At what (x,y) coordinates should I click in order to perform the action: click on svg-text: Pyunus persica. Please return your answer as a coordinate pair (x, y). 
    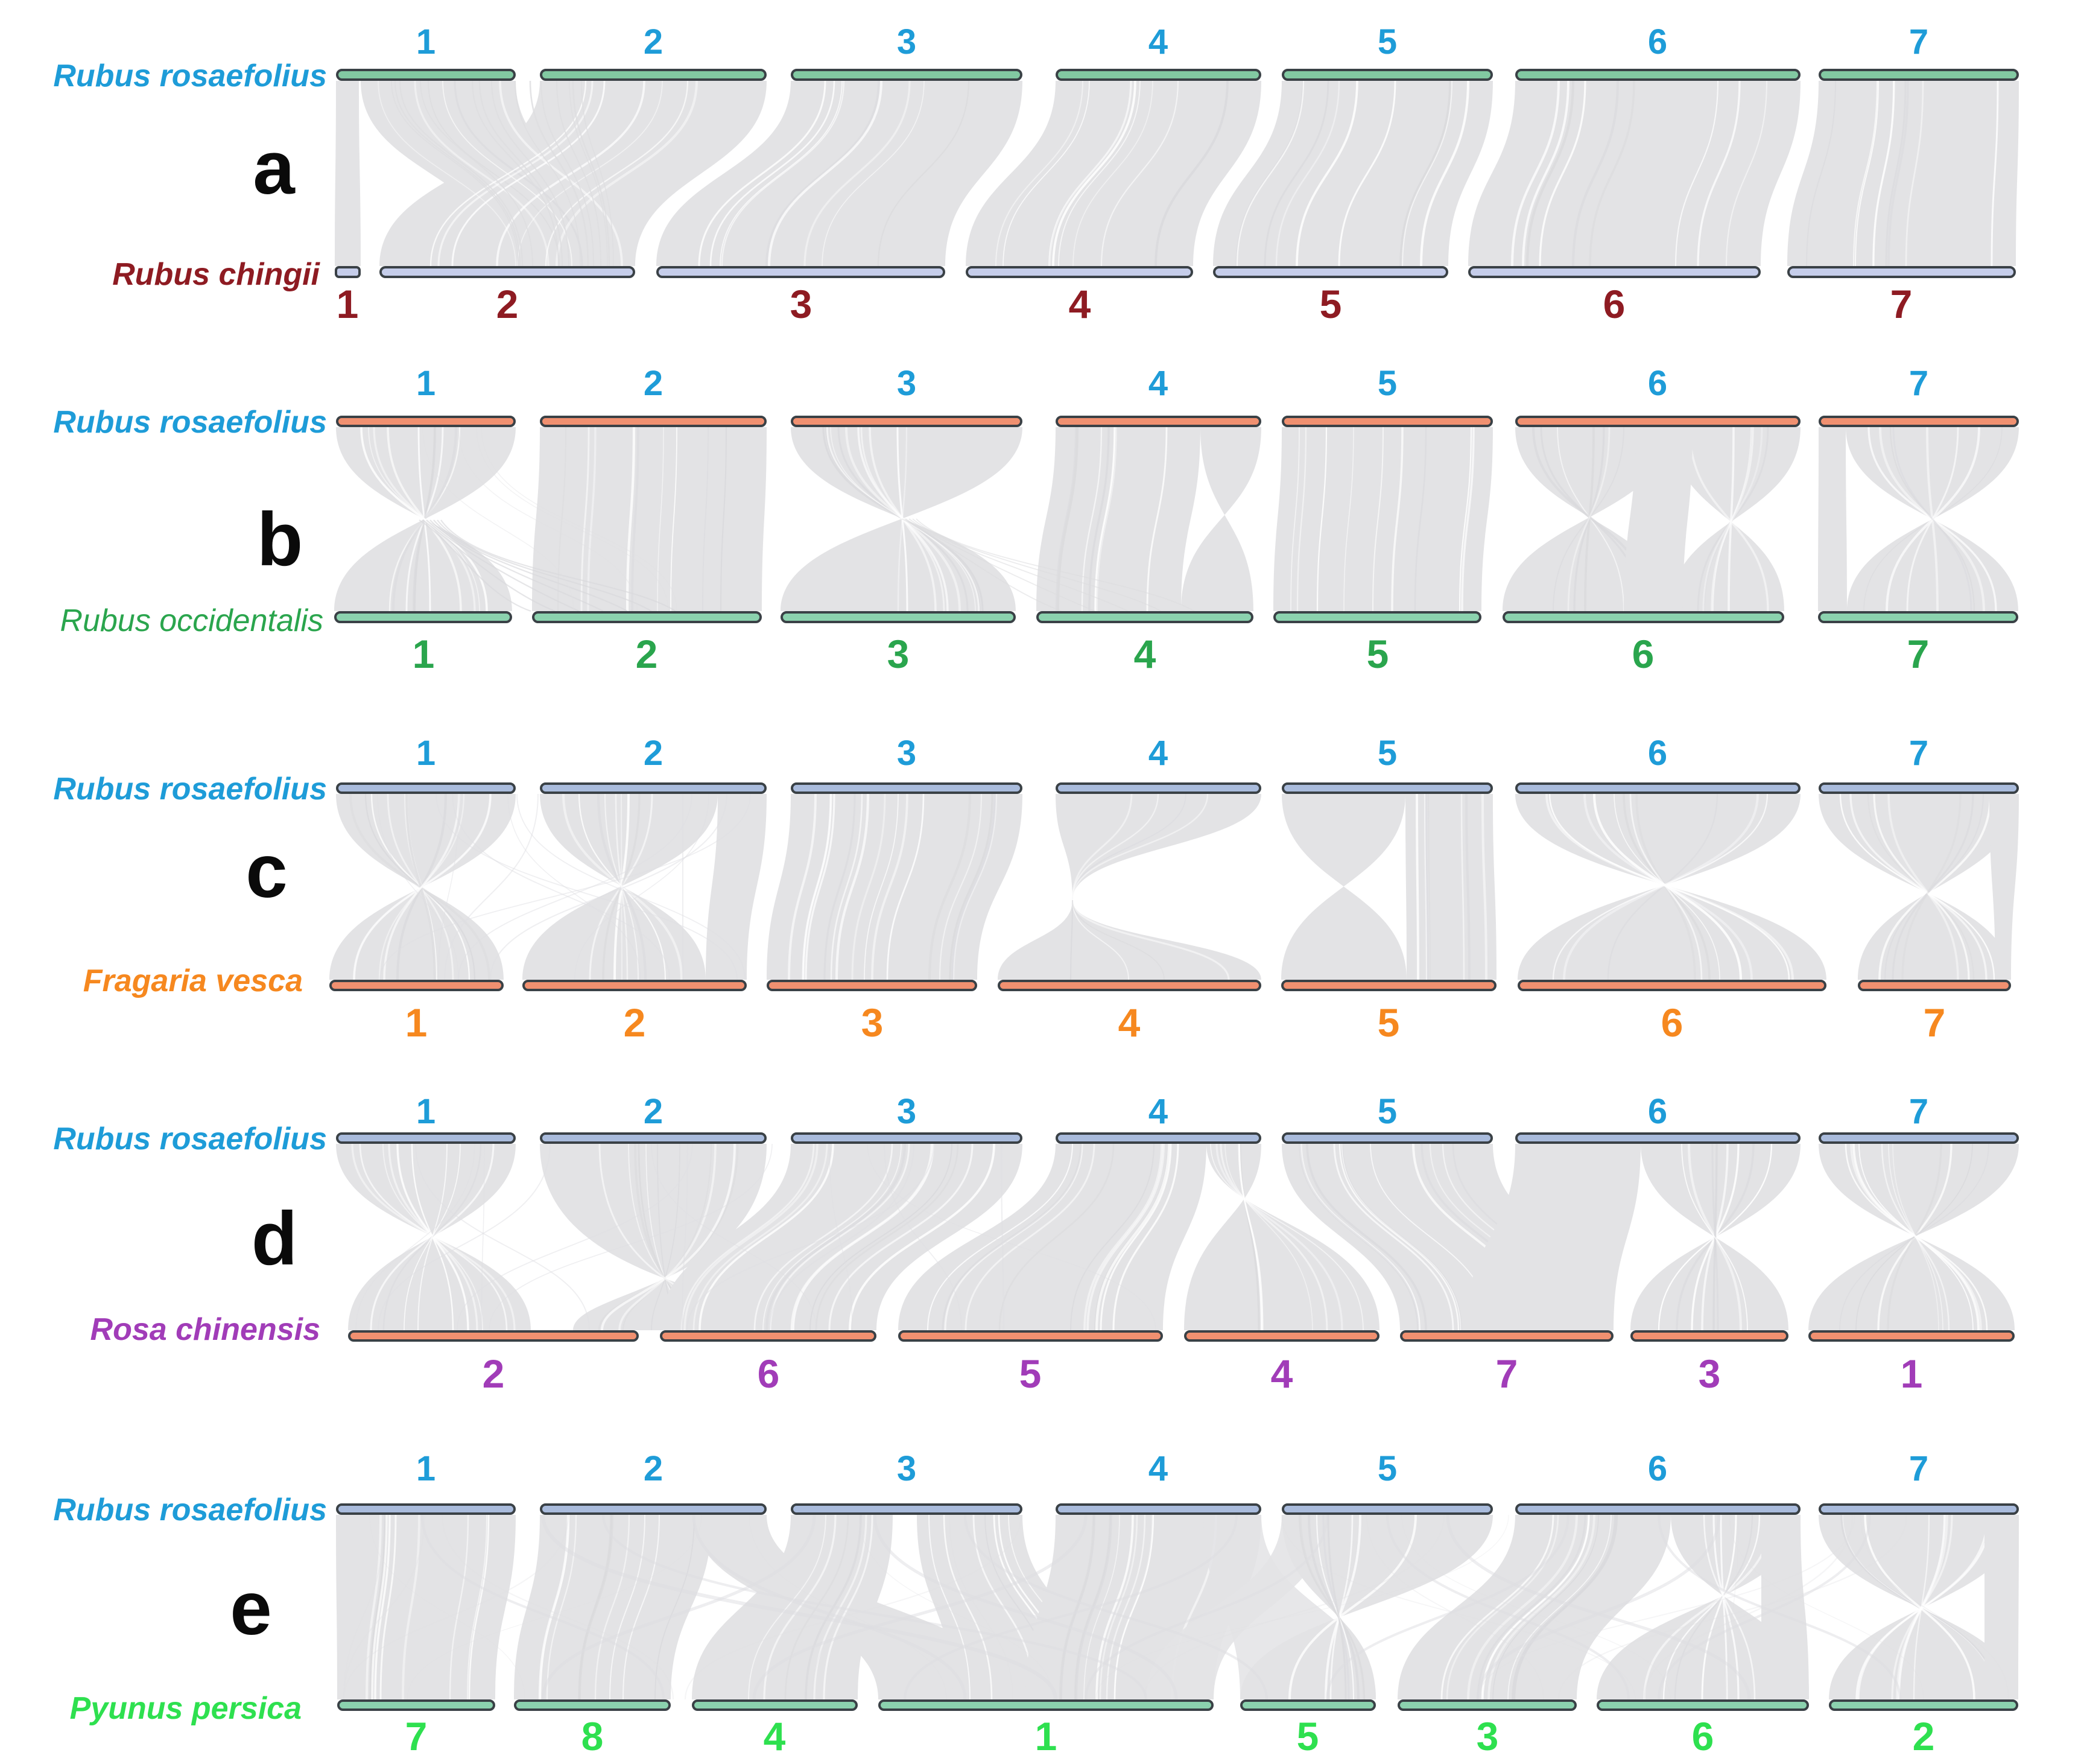
    Looking at the image, I should click on (186, 1708).